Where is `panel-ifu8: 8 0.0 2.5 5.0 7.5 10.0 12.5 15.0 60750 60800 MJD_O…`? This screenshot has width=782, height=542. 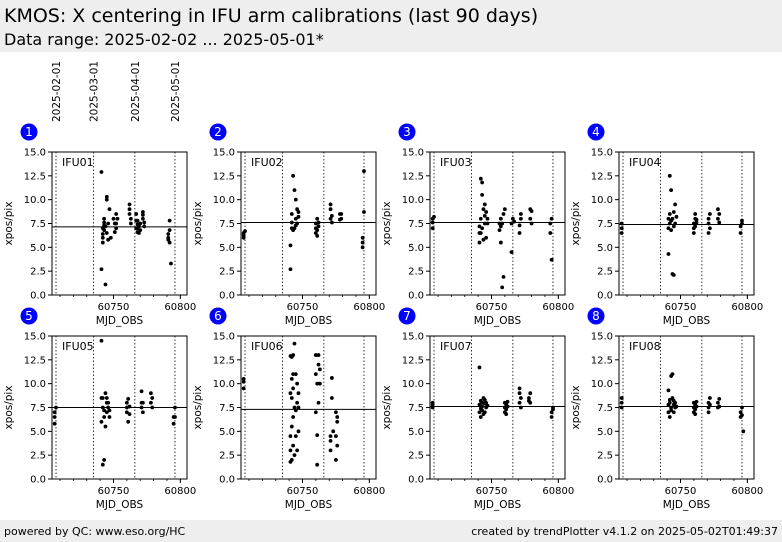
panel-ifu8: 8 0.0 2.5 5.0 7.5 10.0 12.5 15.0 60750 60800 MJD_O… is located at coordinates (666, 409).